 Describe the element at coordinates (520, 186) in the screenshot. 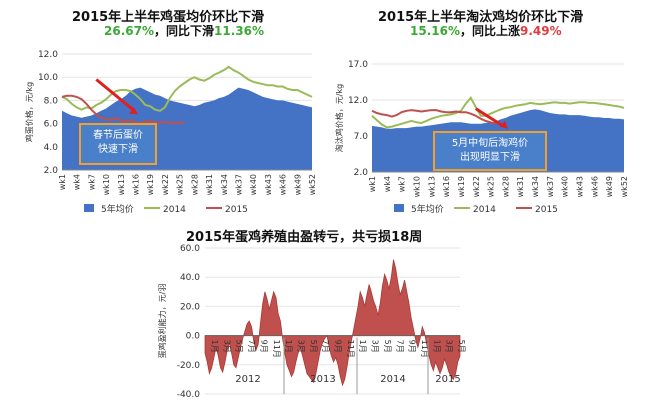

I see `x-tick-label: wk31` at that location.